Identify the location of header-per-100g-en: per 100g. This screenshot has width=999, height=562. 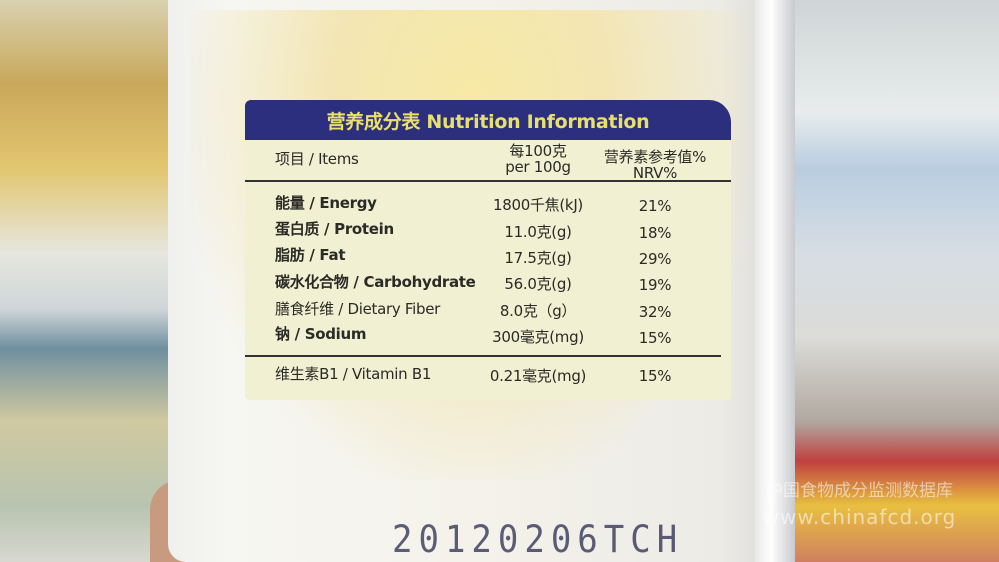
(538, 167).